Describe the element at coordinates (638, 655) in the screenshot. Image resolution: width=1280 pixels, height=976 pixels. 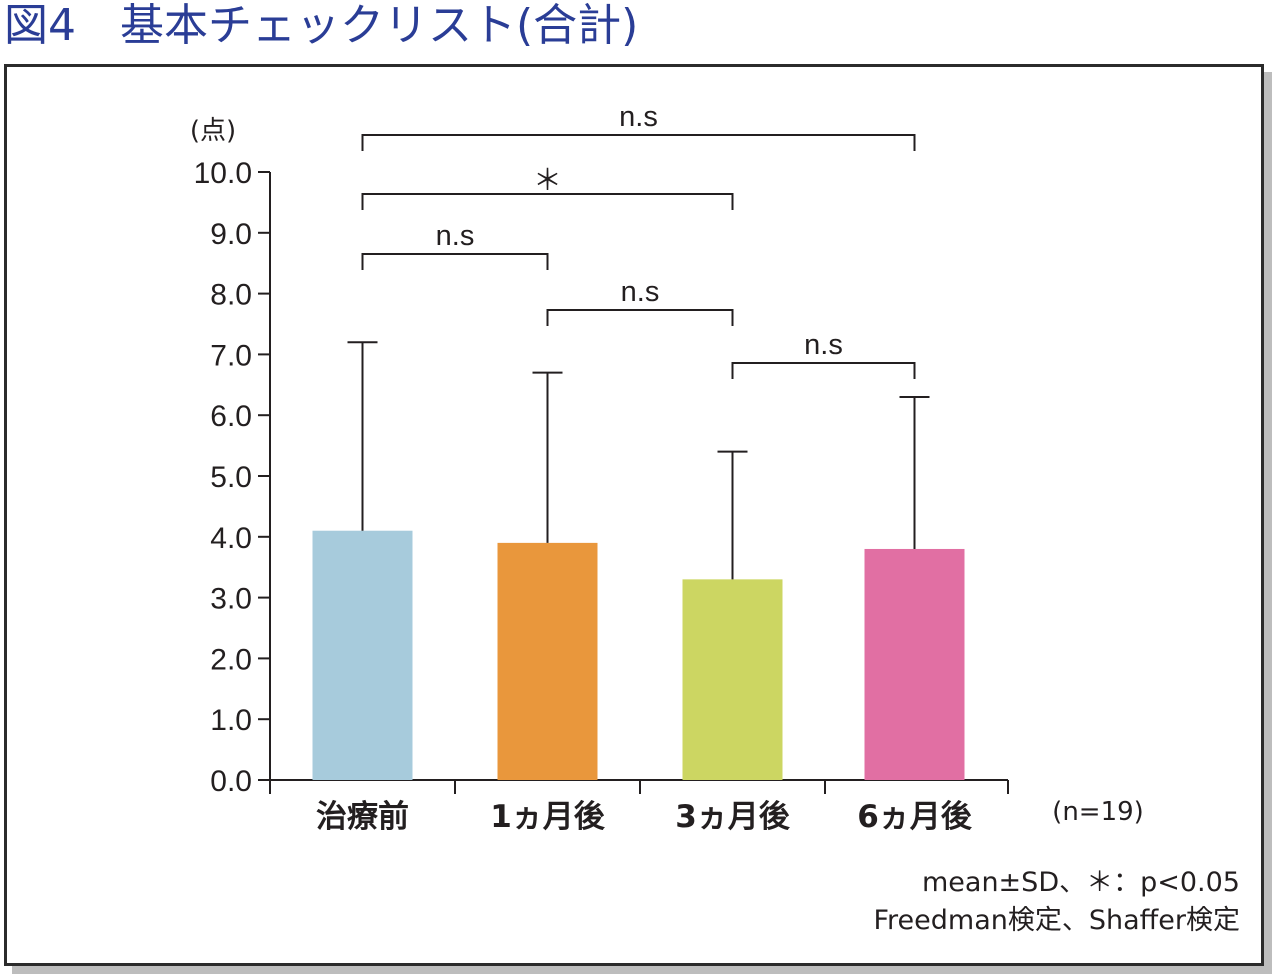
I see `chart-bars` at that location.